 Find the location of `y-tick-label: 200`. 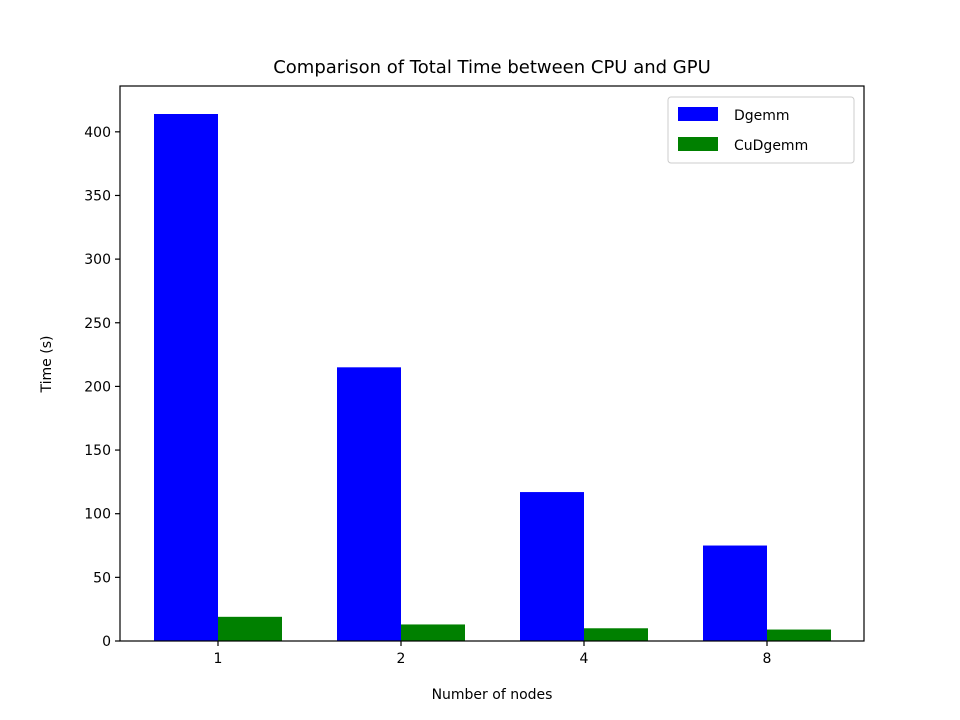

y-tick-label: 200 is located at coordinates (97, 387).